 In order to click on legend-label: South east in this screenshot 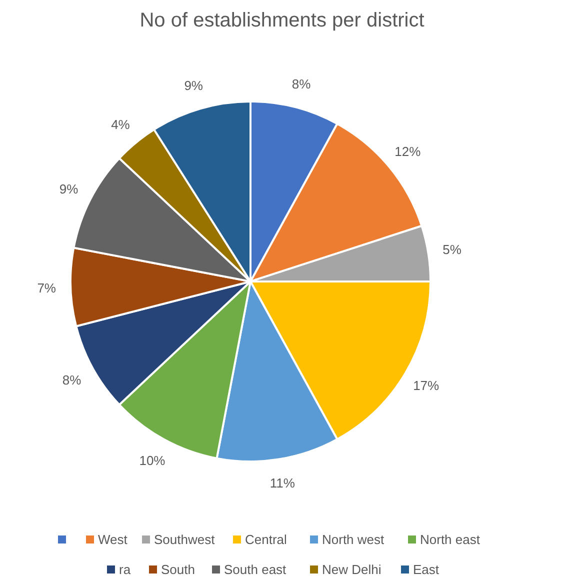, I will do `click(255, 569)`.